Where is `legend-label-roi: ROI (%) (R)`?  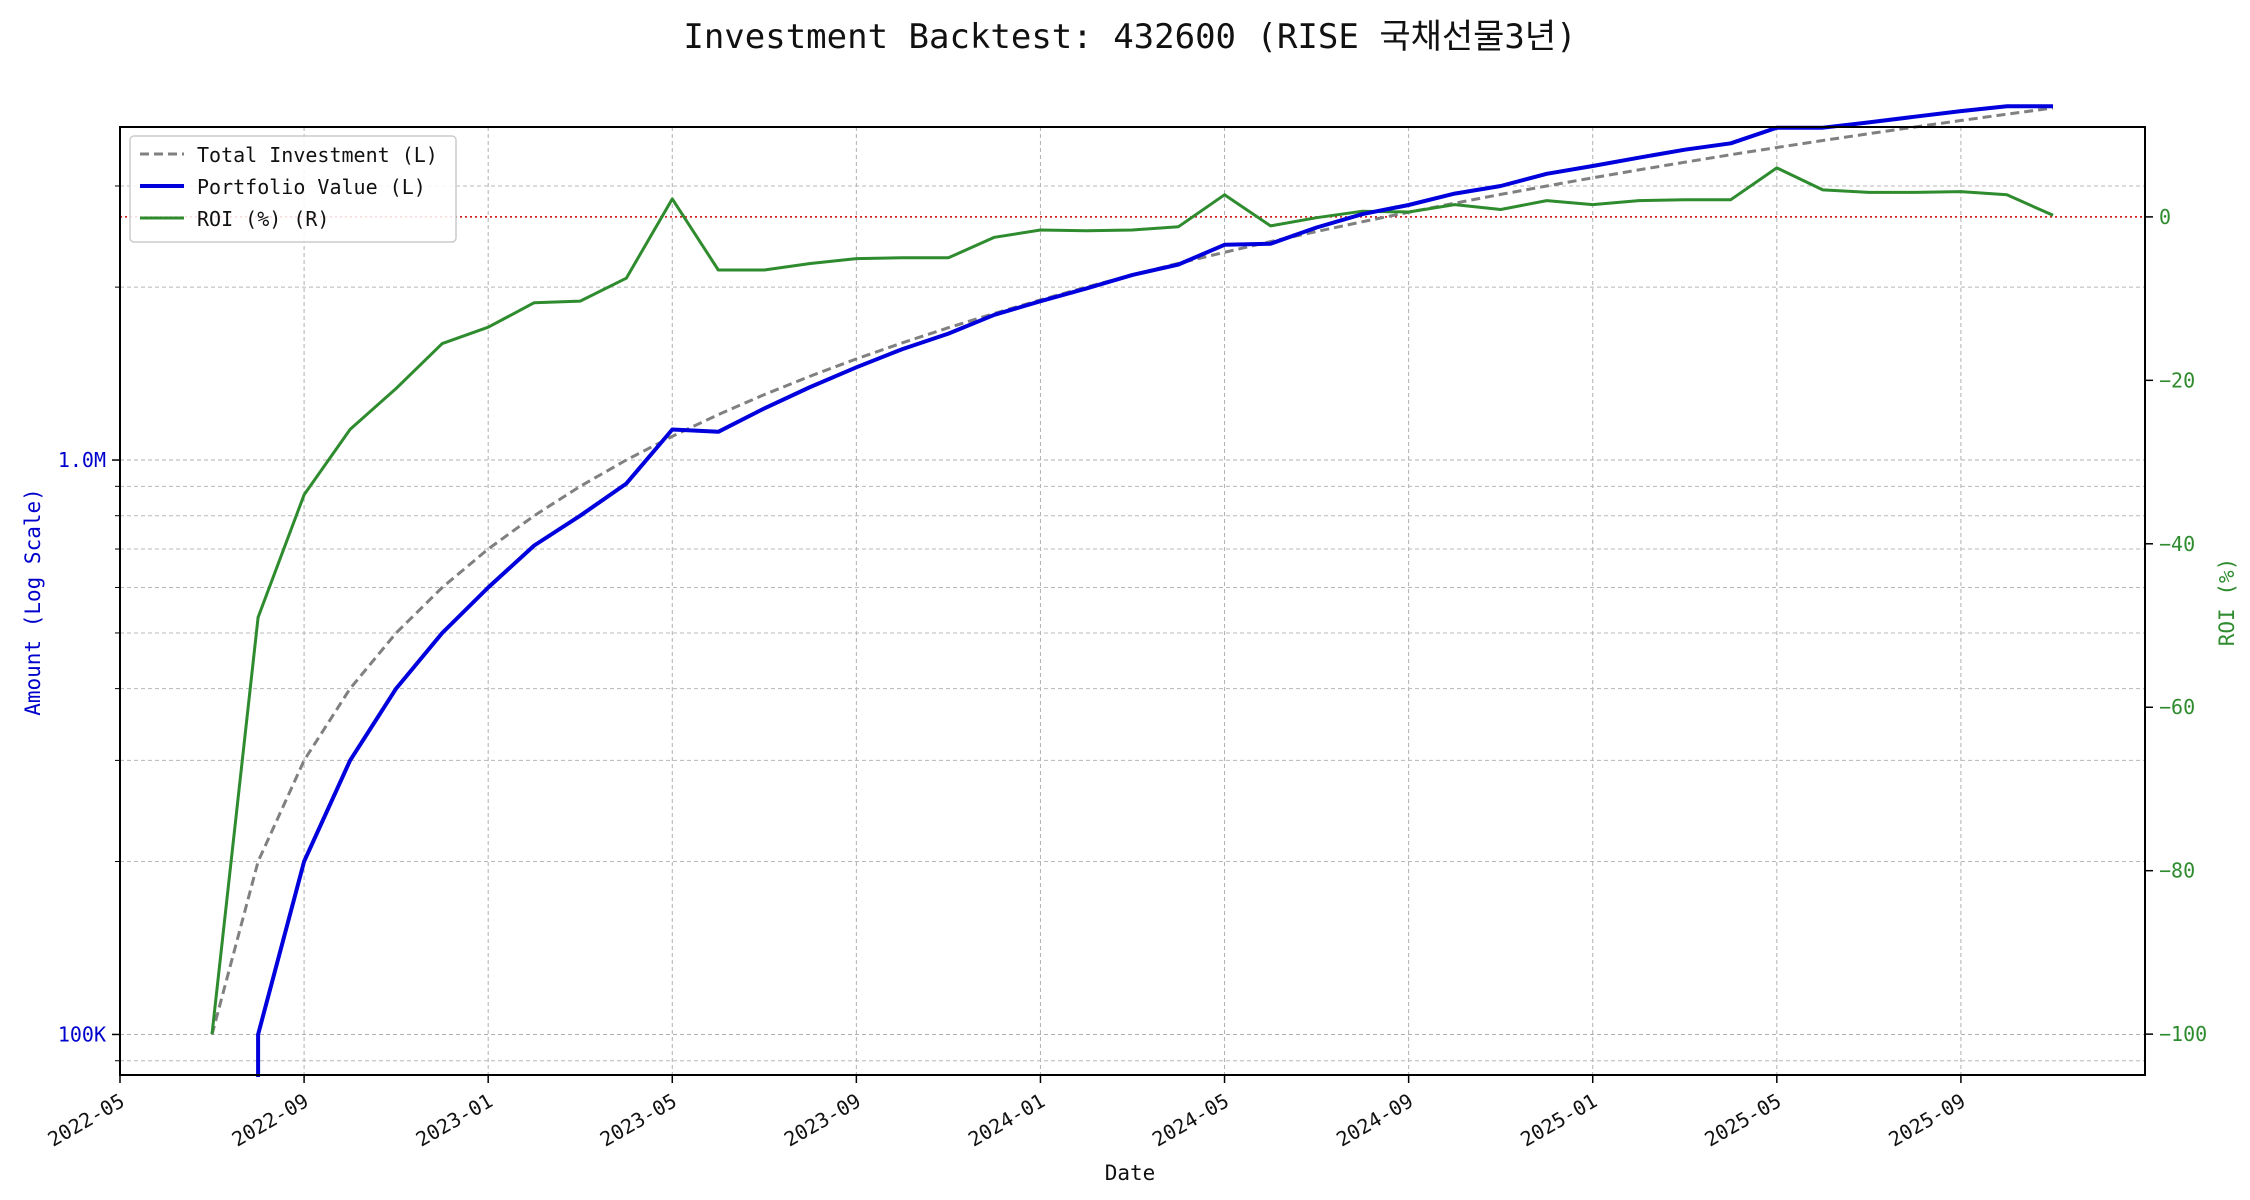
legend-label-roi: ROI (%) (R) is located at coordinates (263, 219).